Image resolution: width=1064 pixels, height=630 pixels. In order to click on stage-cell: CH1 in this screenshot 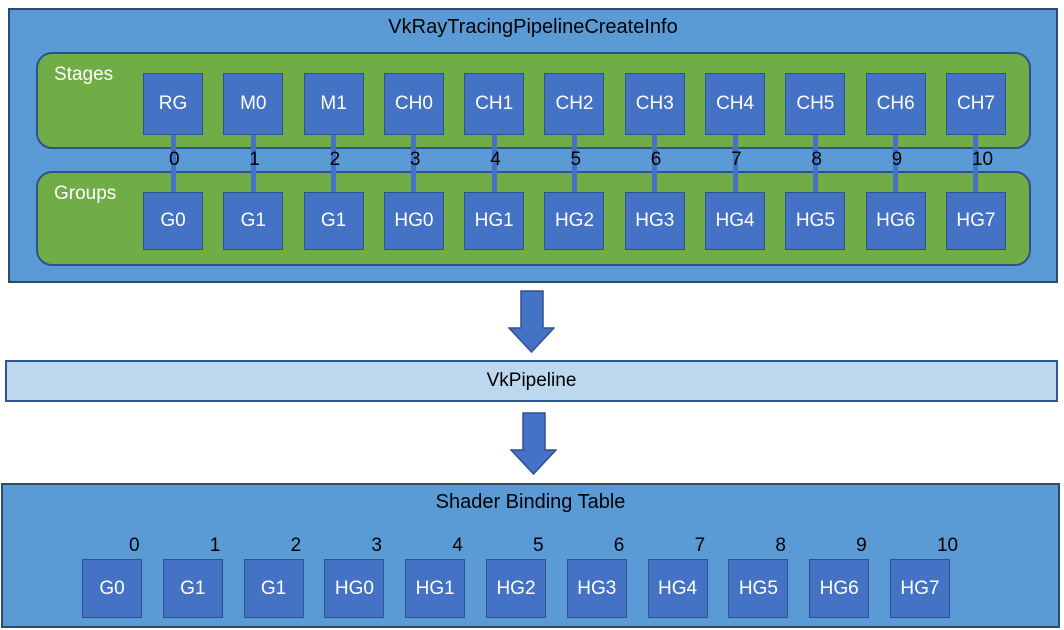, I will do `click(494, 104)`.